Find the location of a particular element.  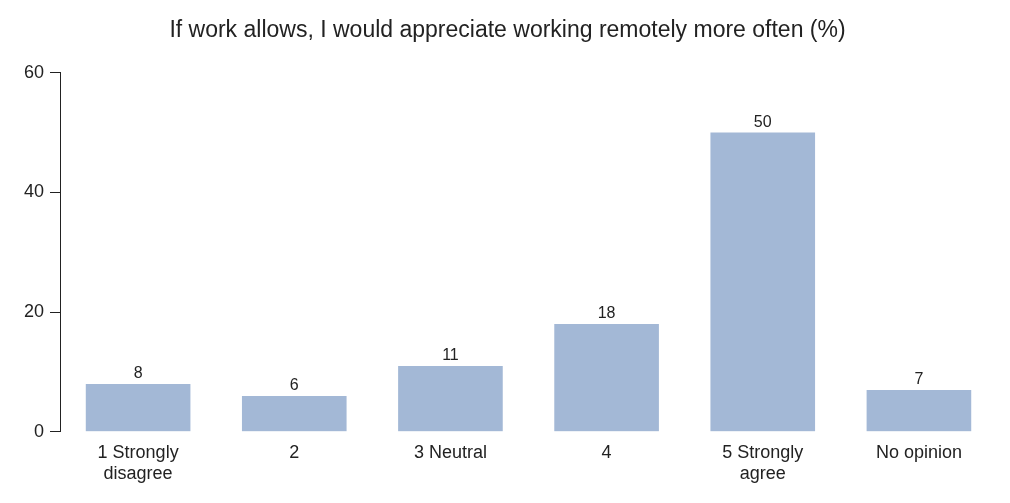

data-label: 6 is located at coordinates (294, 385).